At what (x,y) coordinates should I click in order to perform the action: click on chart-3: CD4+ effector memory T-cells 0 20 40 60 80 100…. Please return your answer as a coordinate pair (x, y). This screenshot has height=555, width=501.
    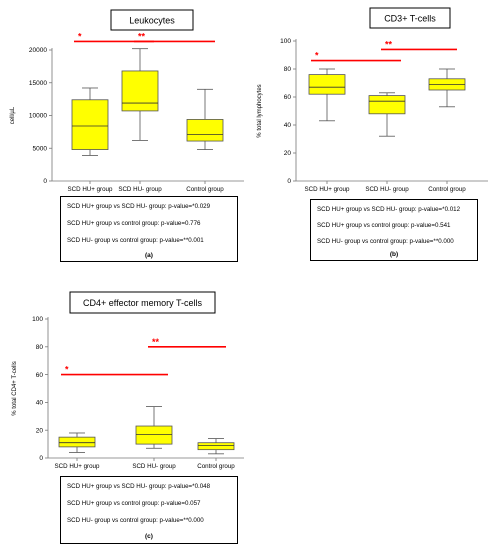
    Looking at the image, I should click on (128, 380).